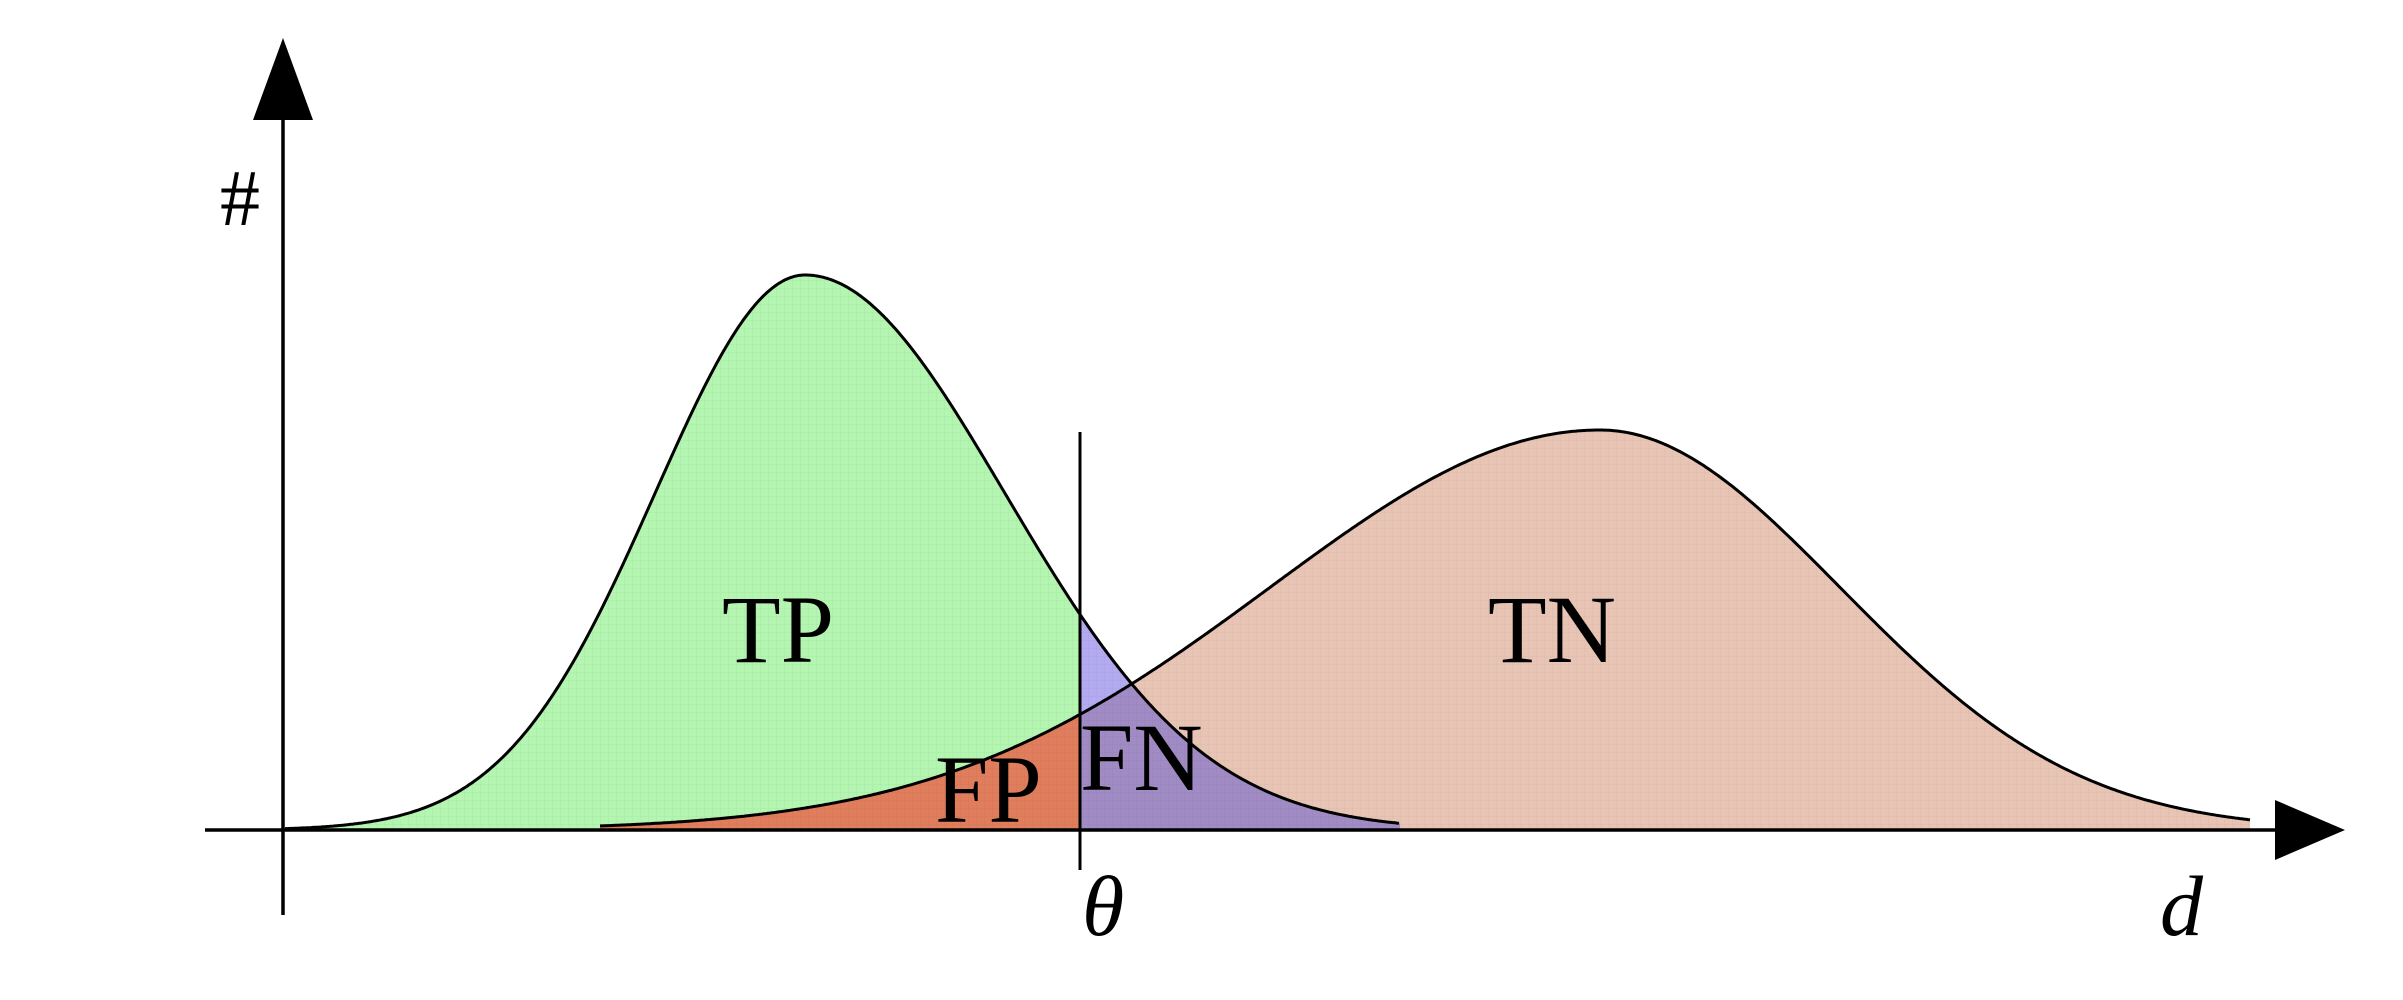  Describe the element at coordinates (1552, 629) in the screenshot. I see `tn-label: TN` at that location.